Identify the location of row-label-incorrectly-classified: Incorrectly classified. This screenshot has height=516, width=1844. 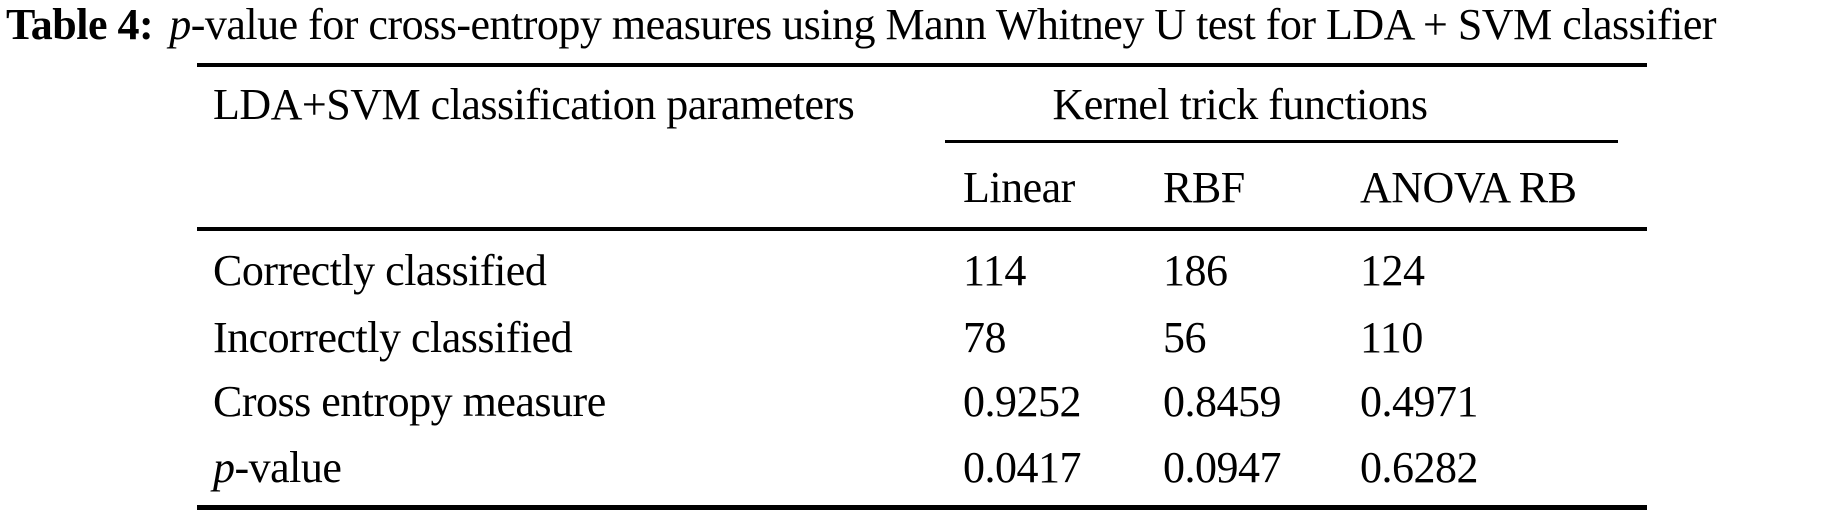
(393, 337).